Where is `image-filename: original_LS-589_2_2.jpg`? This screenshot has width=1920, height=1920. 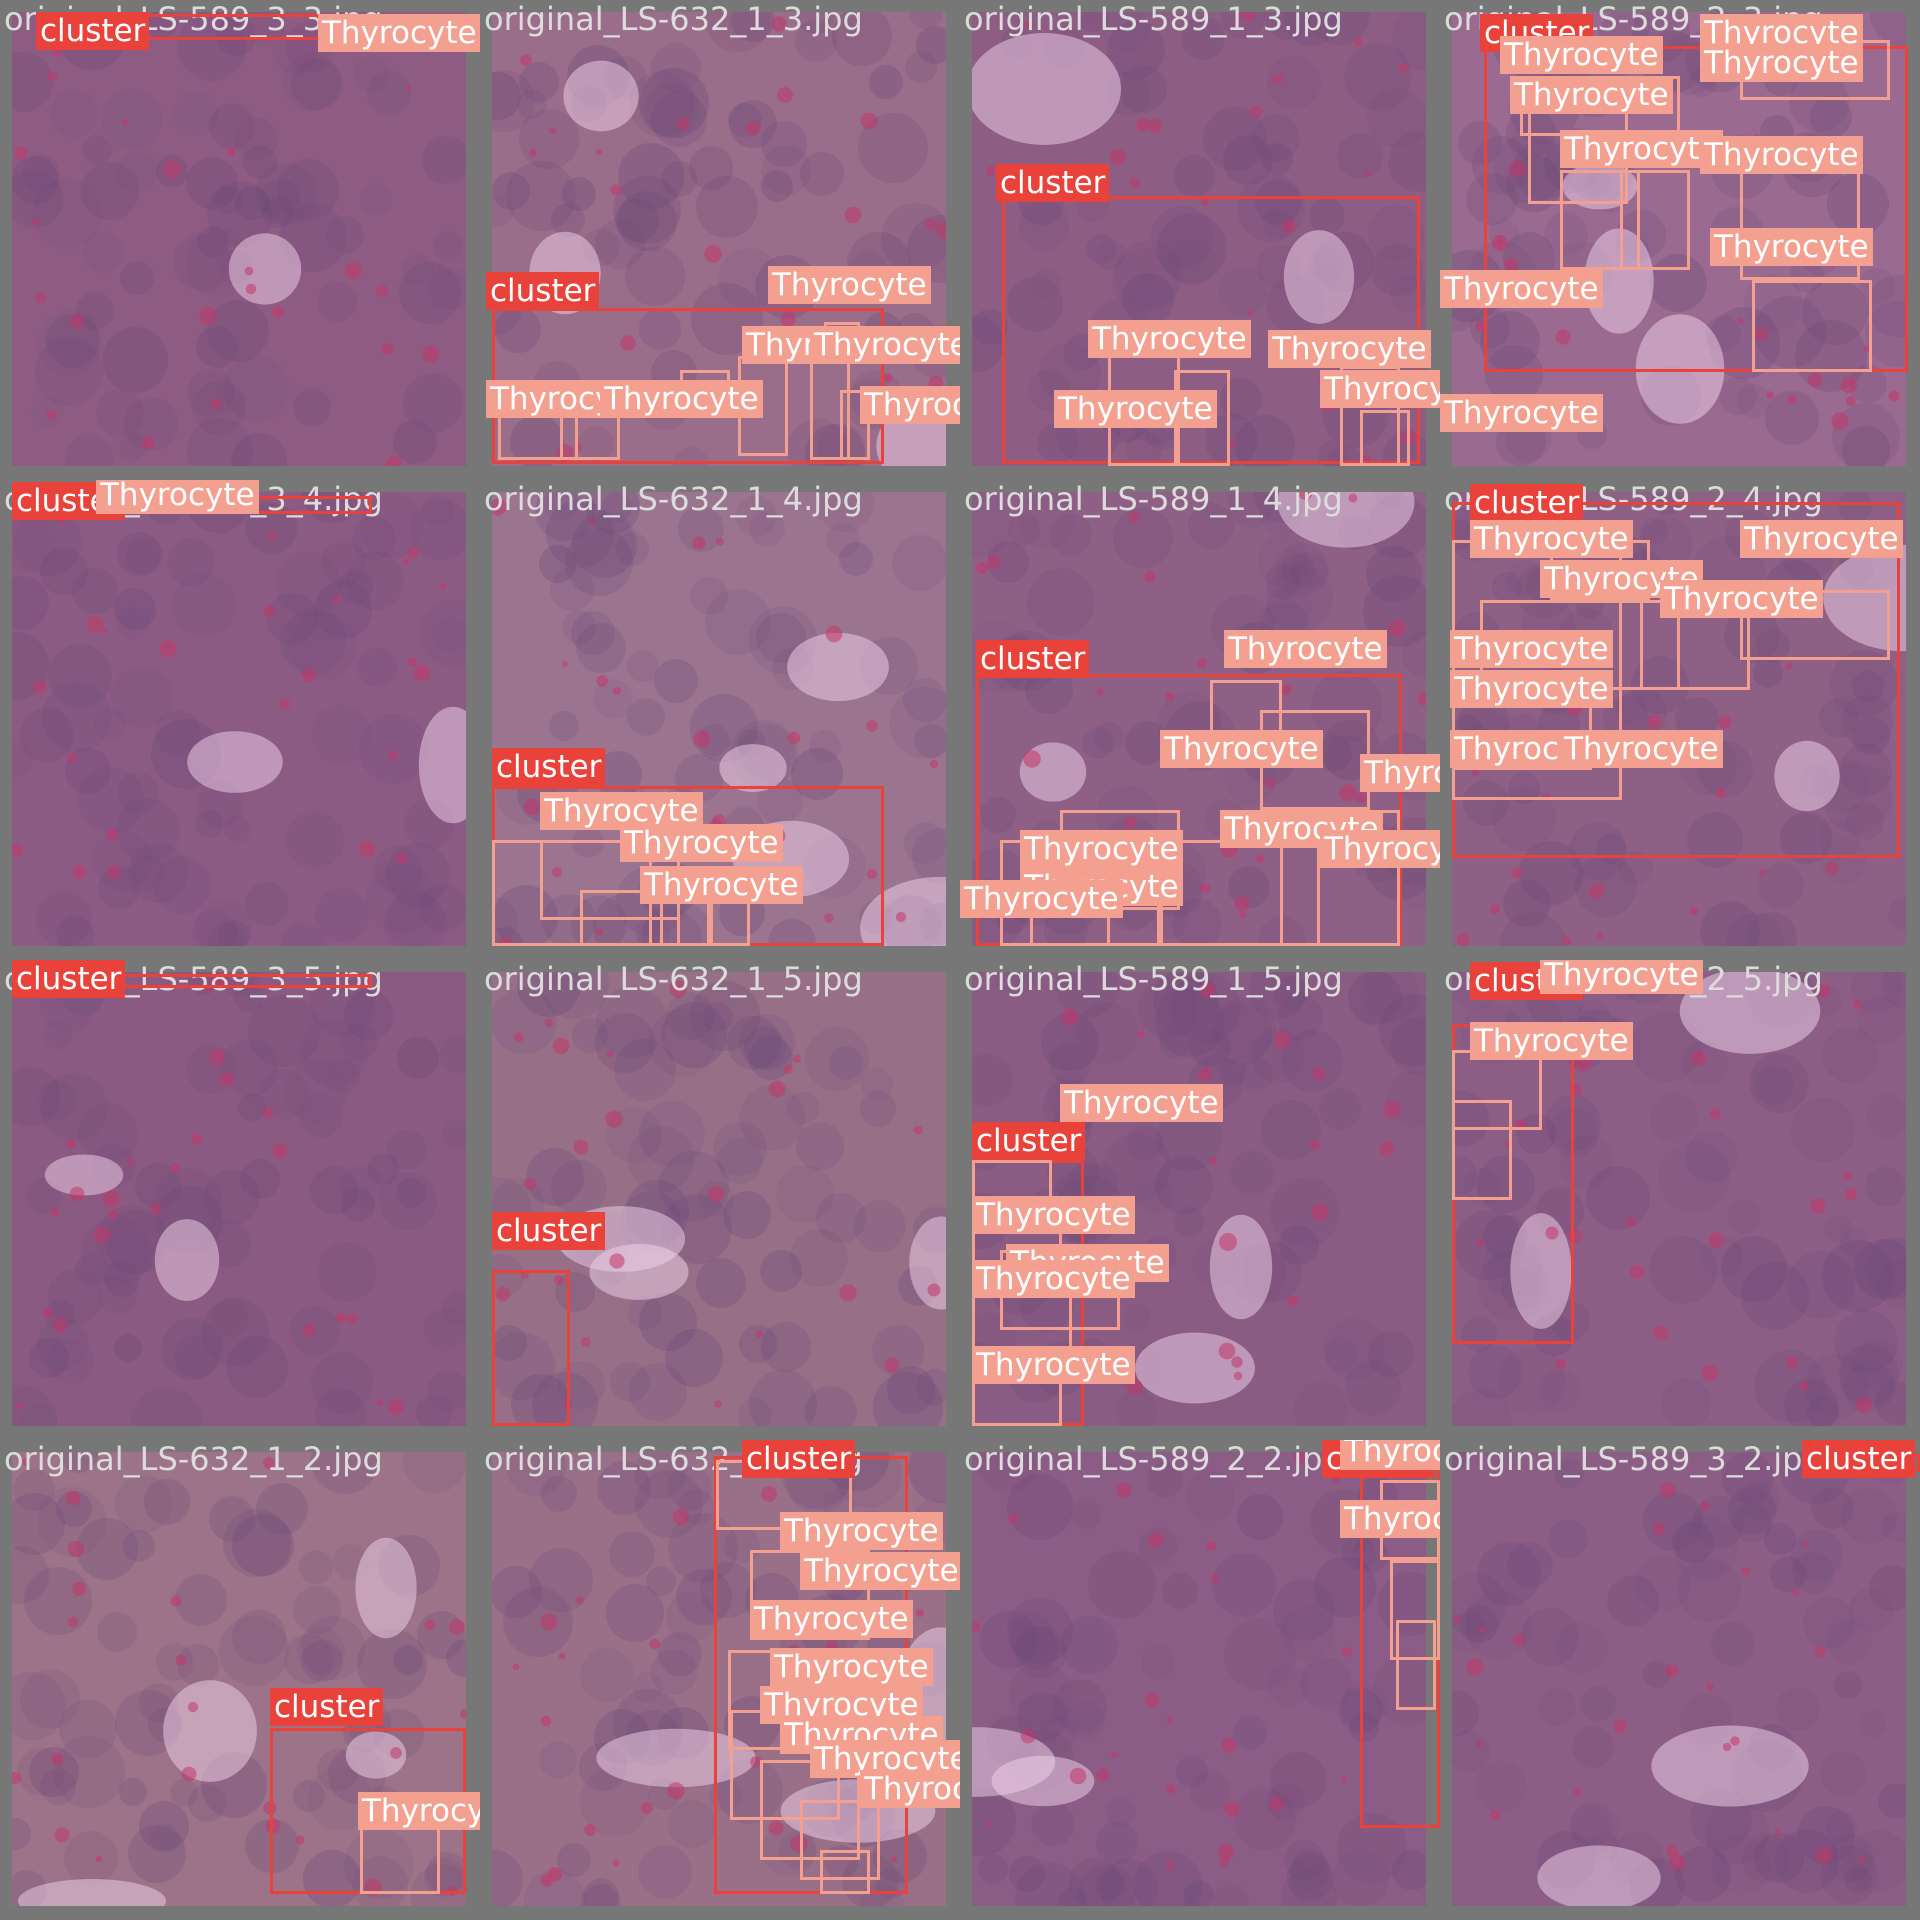 image-filename: original_LS-589_2_2.jpg is located at coordinates (1153, 1459).